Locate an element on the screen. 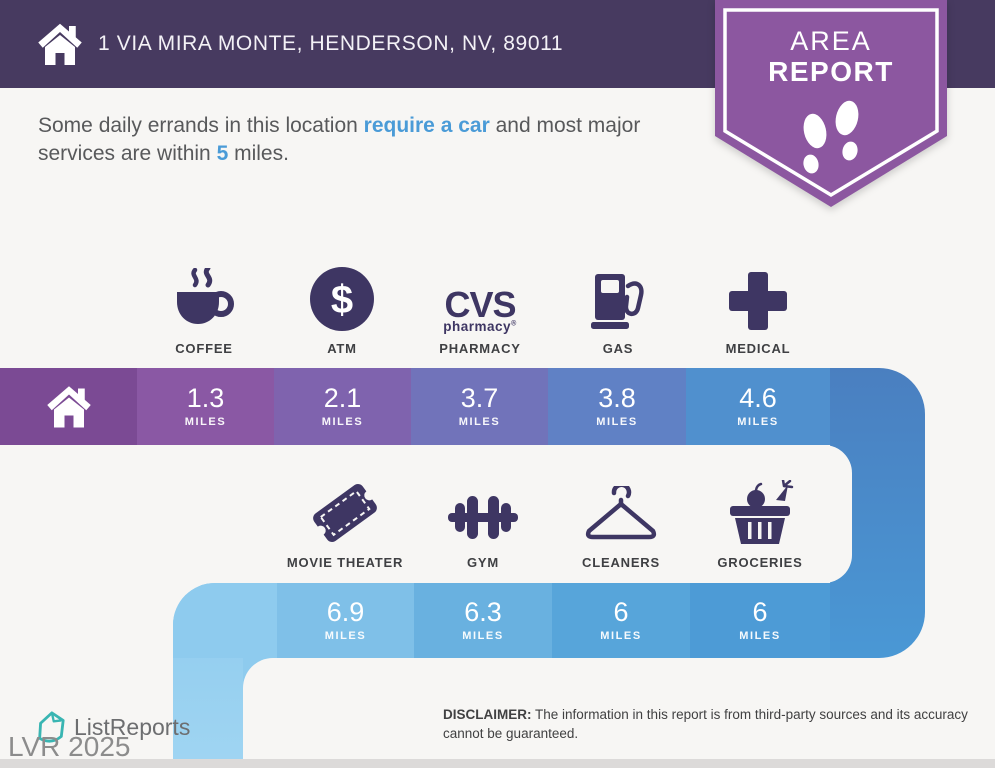 This screenshot has width=995, height=768. registered-mark: ® is located at coordinates (514, 324).